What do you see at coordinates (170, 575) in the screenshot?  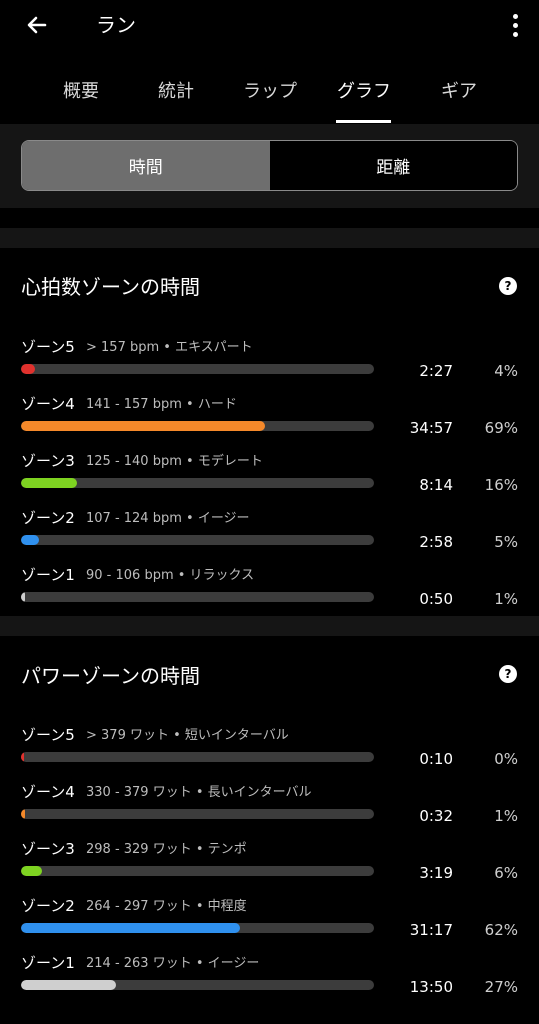 I see `zone-range: 90 - 106 bpm • リラックス` at bounding box center [170, 575].